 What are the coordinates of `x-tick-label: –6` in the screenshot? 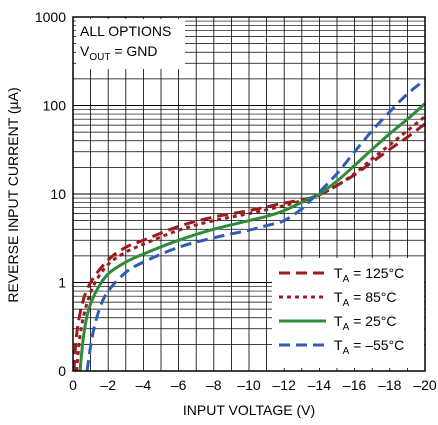 It's located at (179, 385).